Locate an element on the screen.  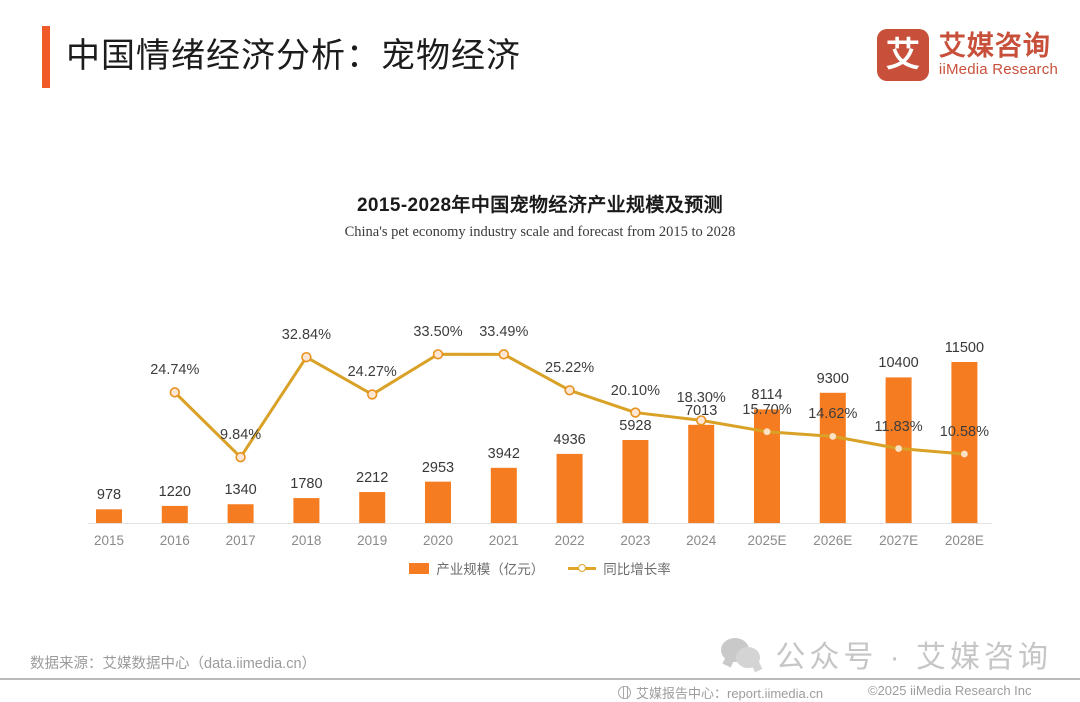
x-axis-label-2025E: 2025E is located at coordinates (767, 540).